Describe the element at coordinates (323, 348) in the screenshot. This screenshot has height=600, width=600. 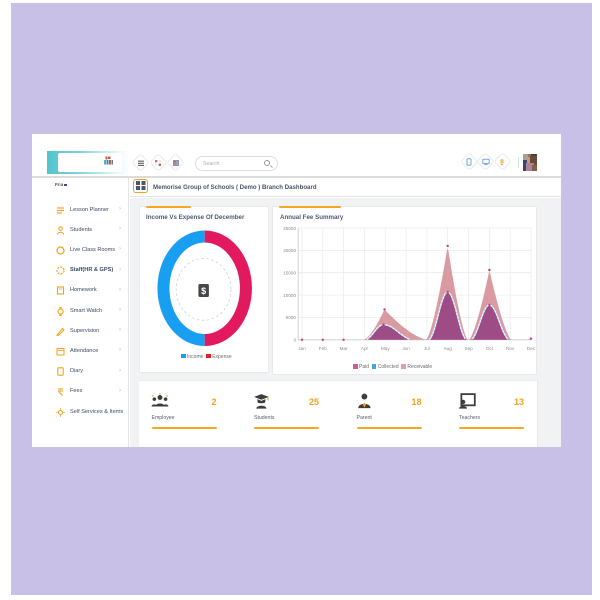
I see `svg-text: Feb` at that location.